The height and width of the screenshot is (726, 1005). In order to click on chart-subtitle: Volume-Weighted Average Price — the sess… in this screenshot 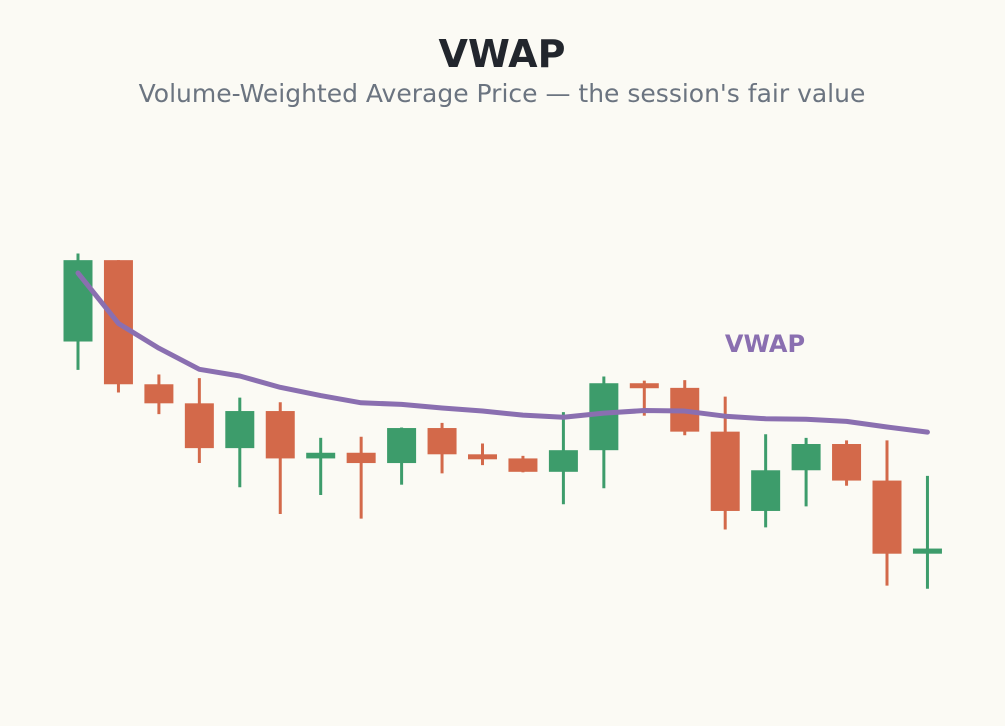, I will do `click(502, 93)`.